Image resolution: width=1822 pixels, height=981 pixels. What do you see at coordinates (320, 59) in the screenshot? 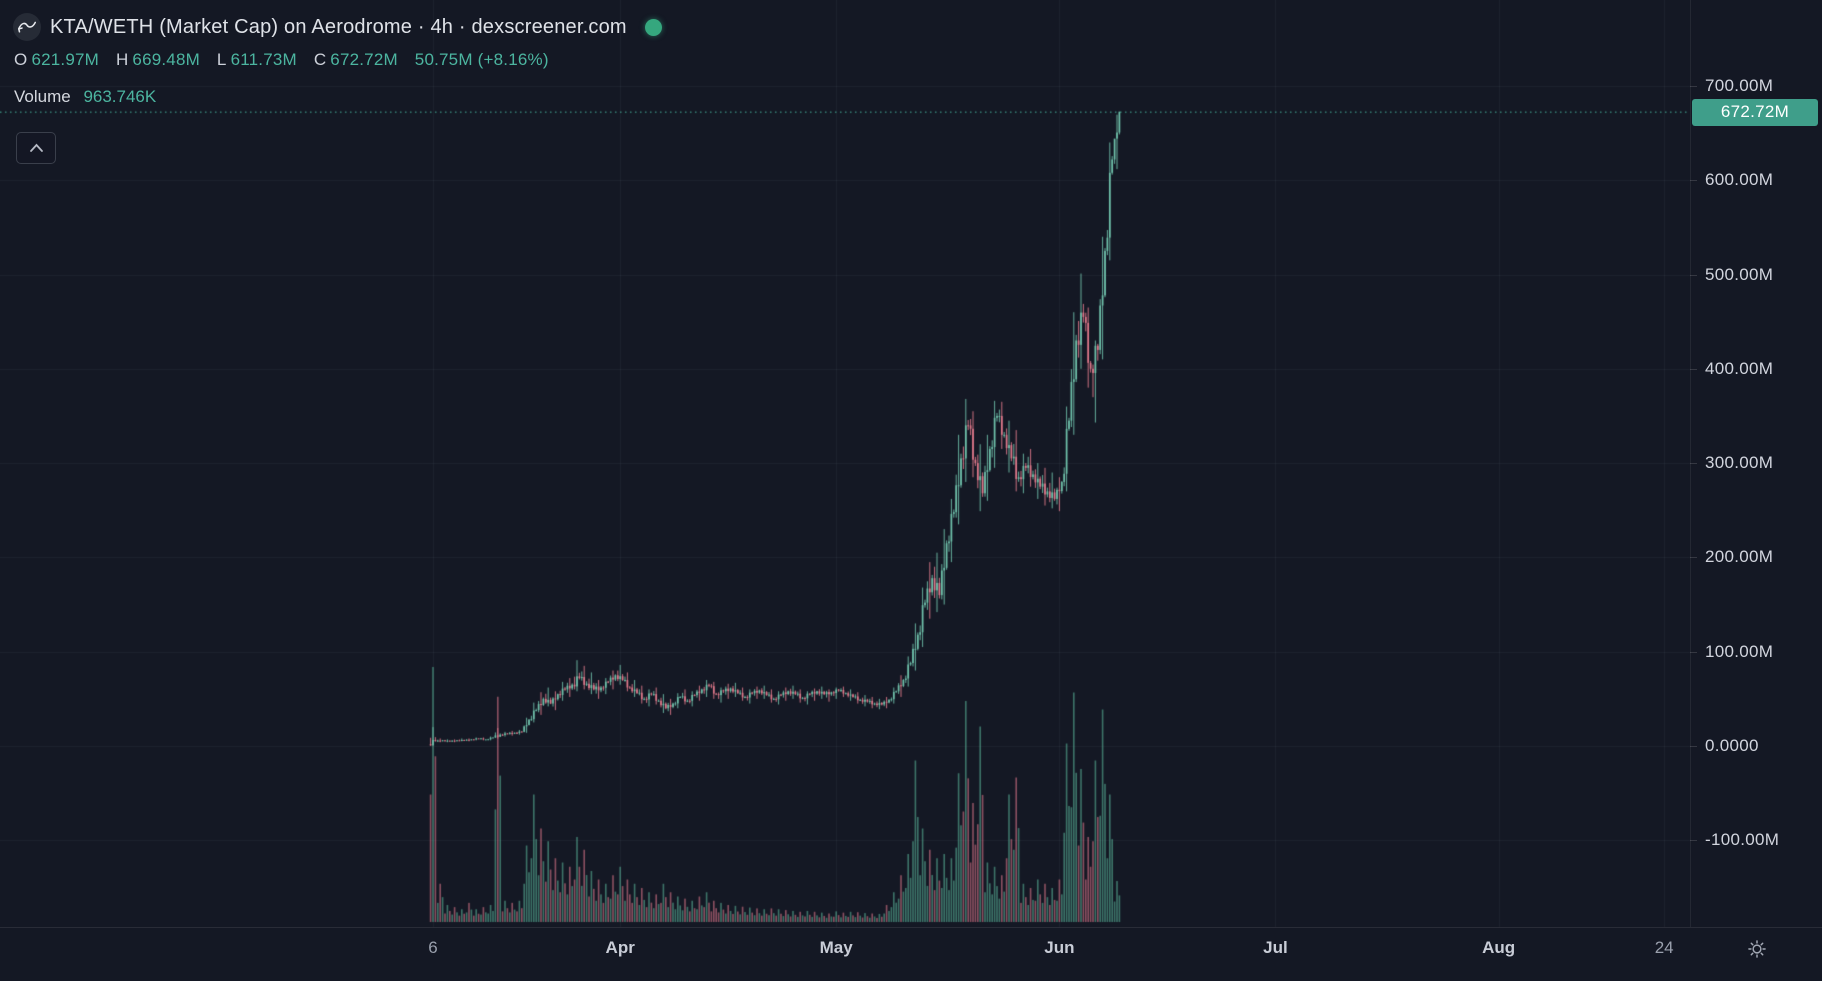
I see `close-label: C` at bounding box center [320, 59].